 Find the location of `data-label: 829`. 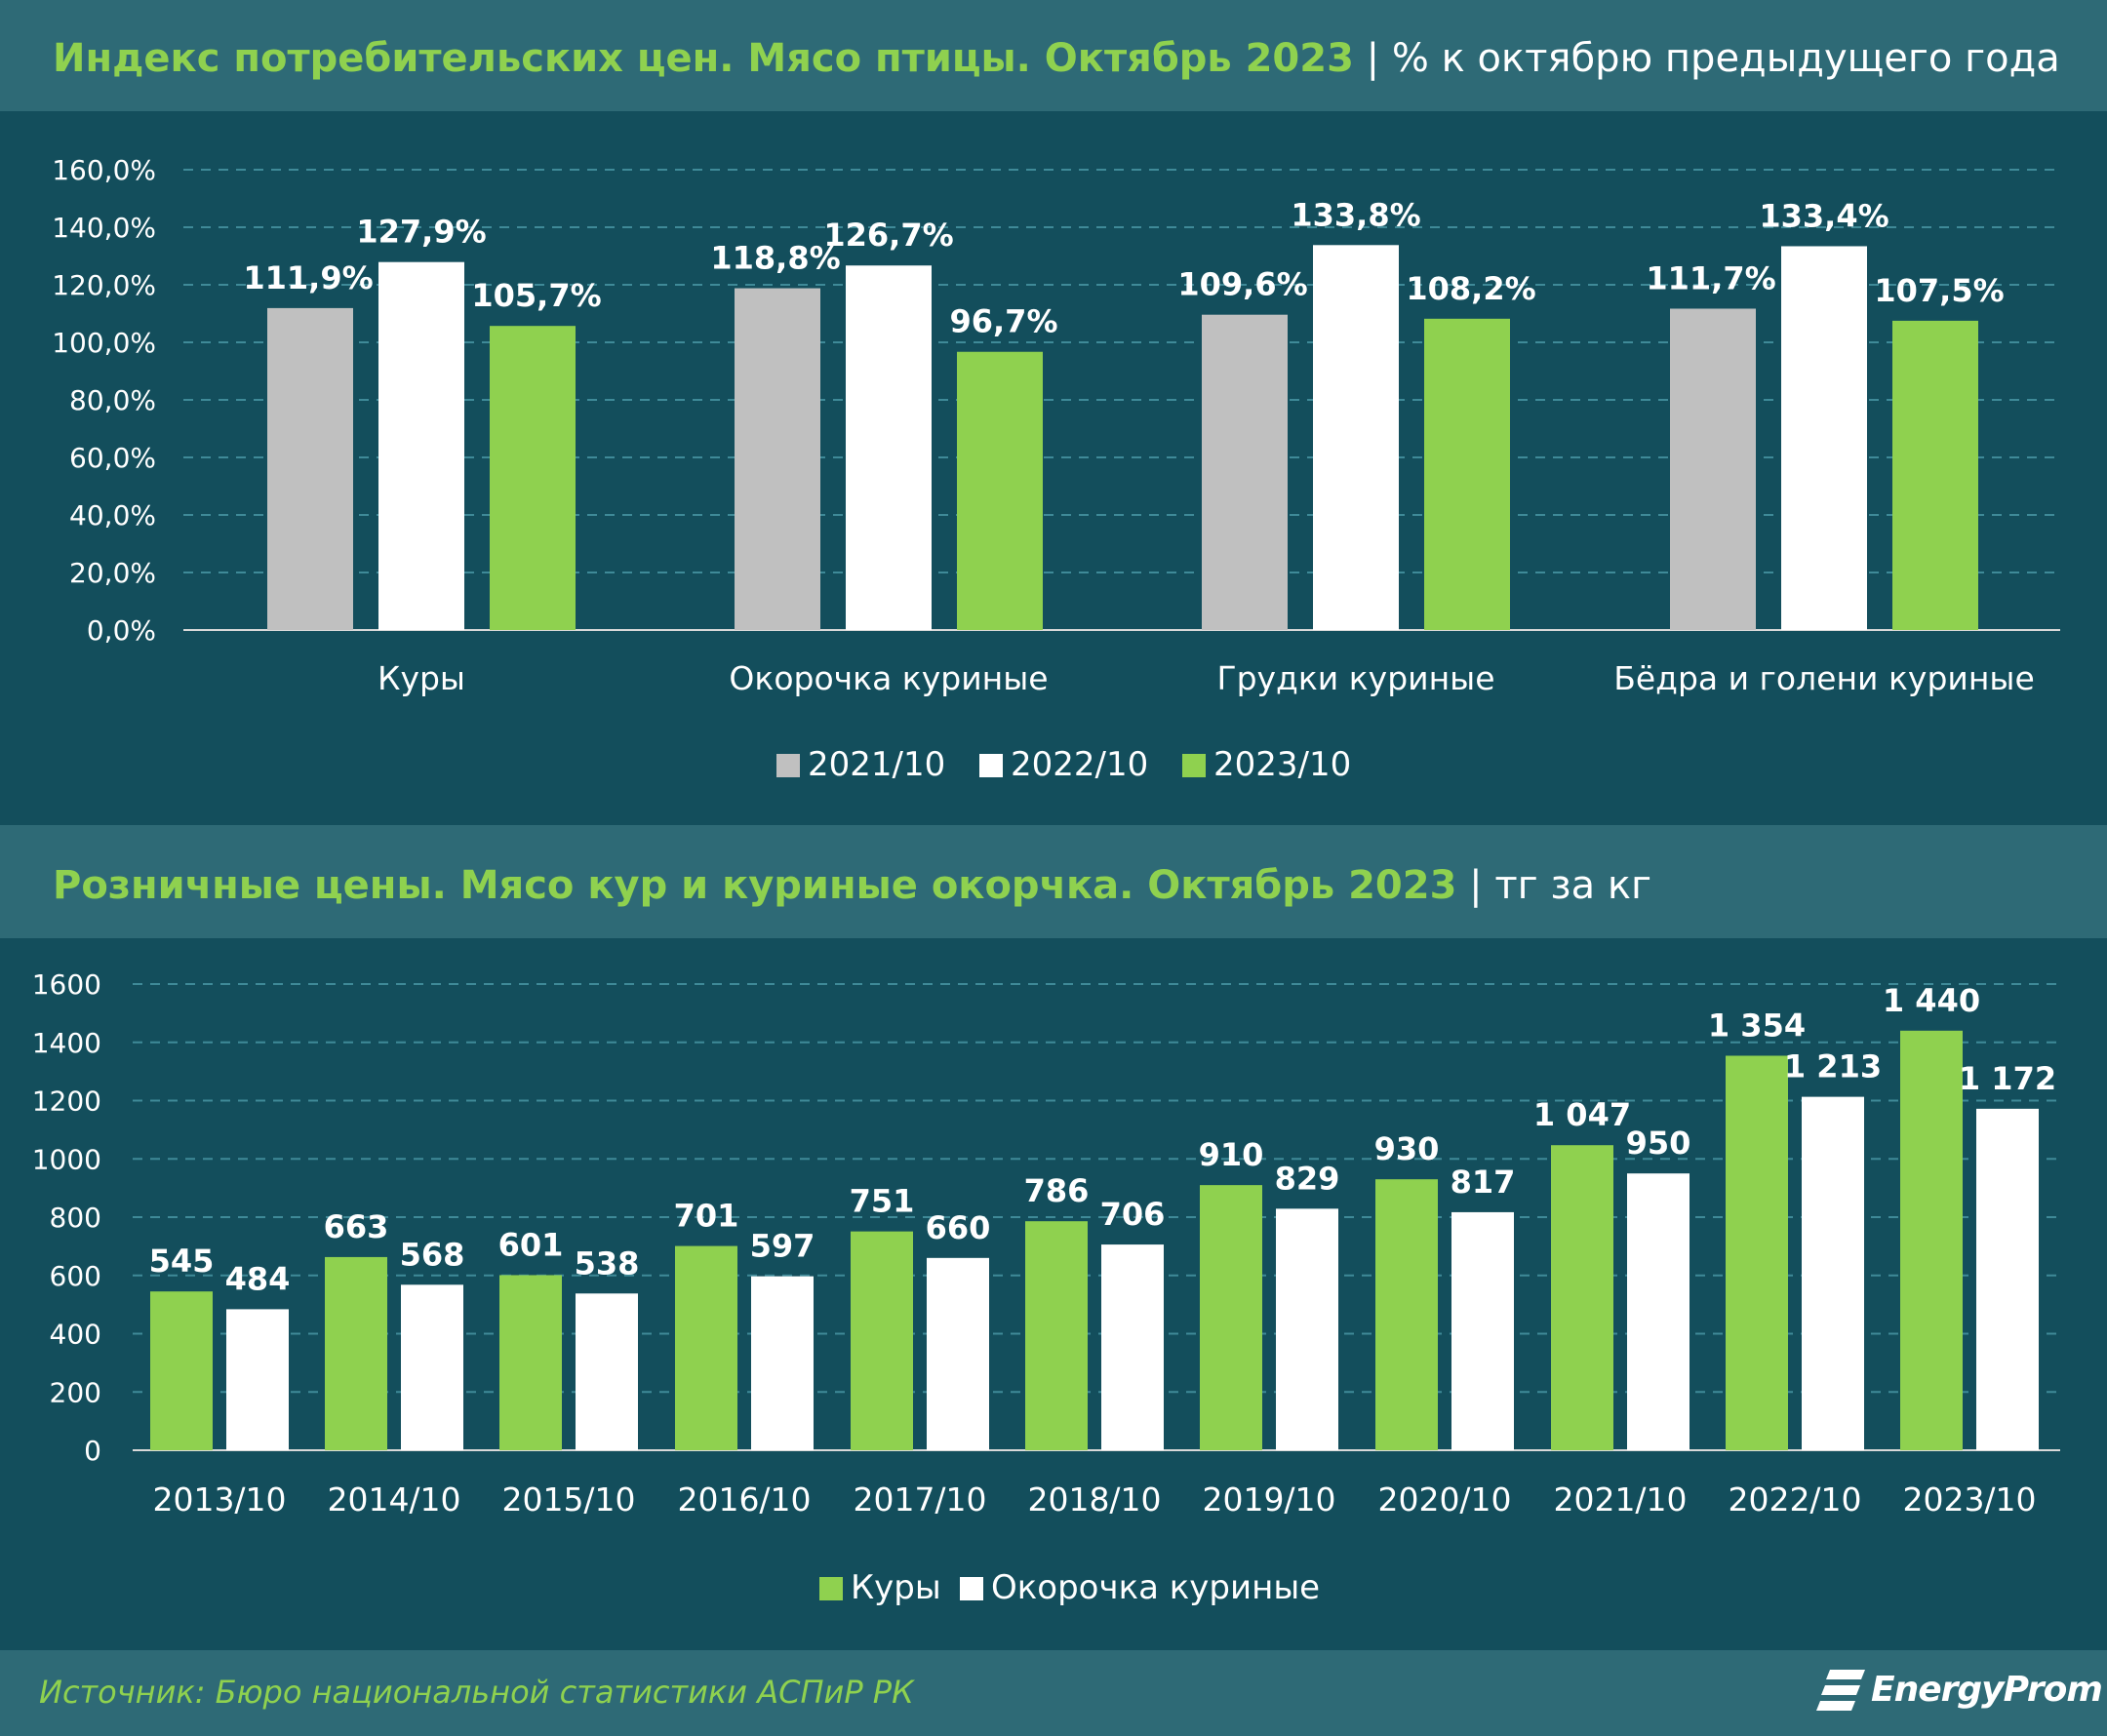

data-label: 829 is located at coordinates (1308, 1178).